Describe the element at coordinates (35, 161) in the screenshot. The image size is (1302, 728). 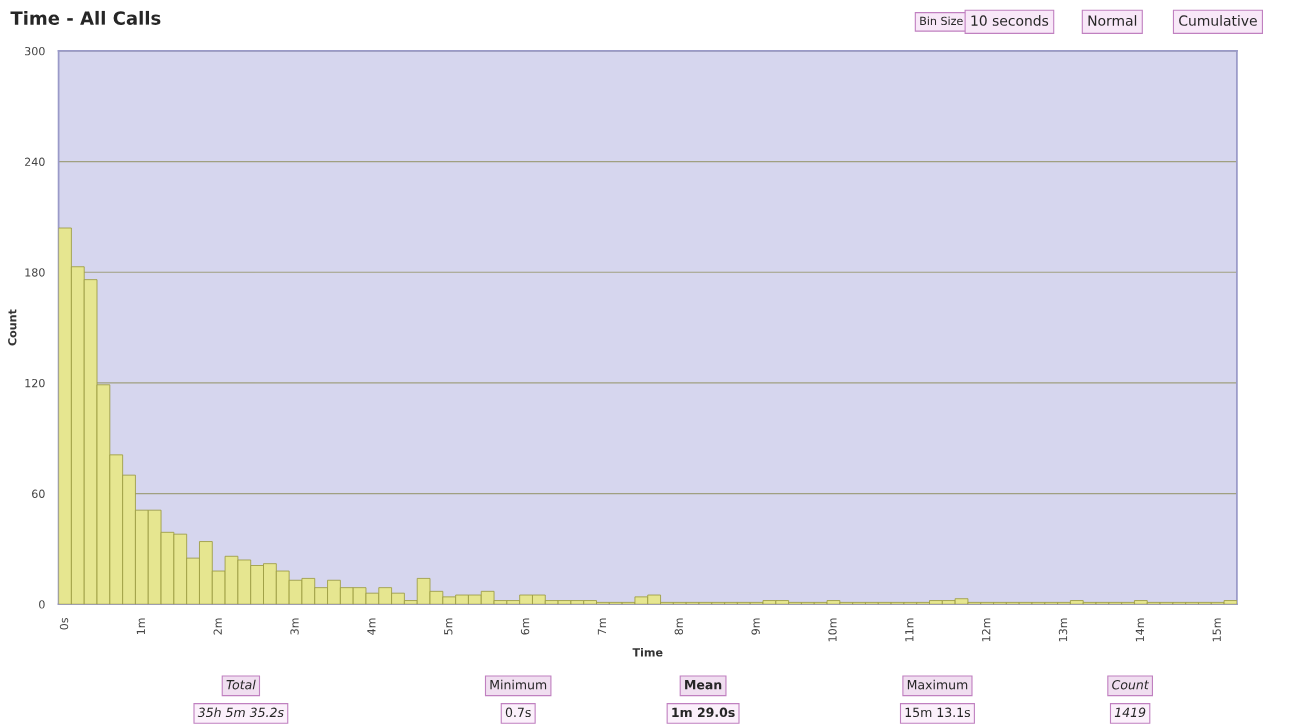
I see `y-tick-label: 240` at that location.